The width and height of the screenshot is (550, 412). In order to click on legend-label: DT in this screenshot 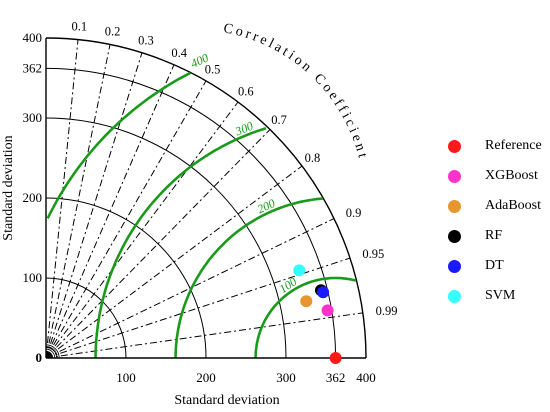, I will do `click(494, 265)`.